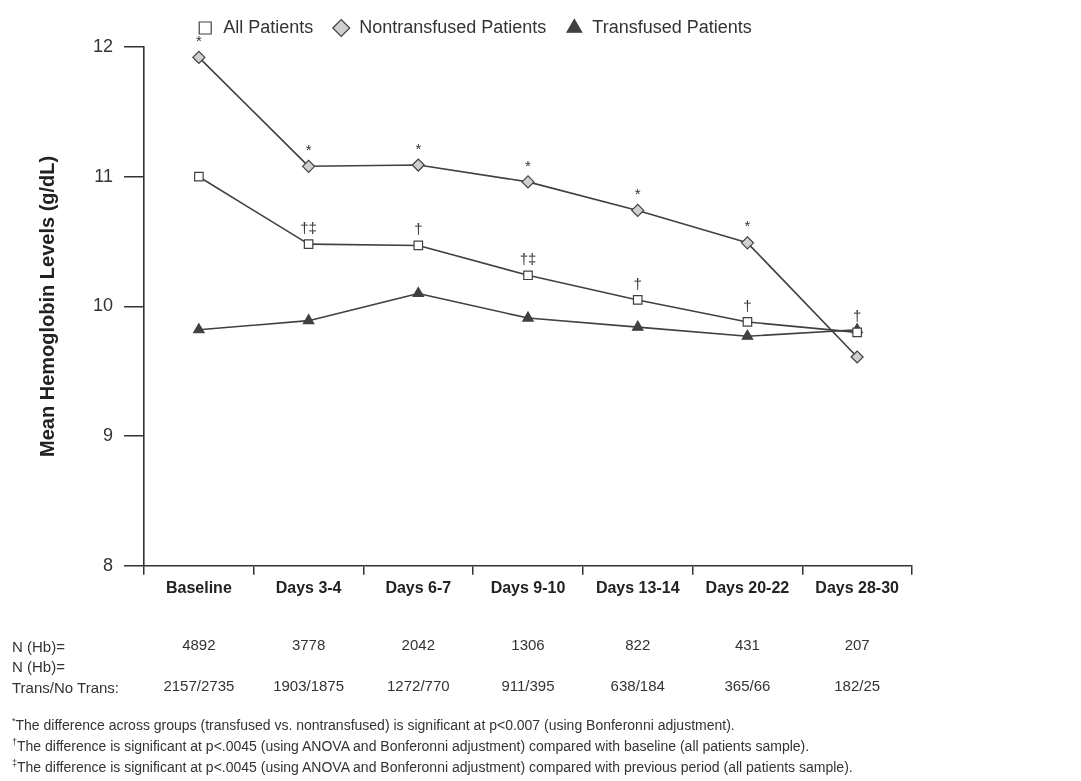 The width and height of the screenshot is (1081, 781). What do you see at coordinates (637, 685) in the screenshot?
I see `text: 638/184` at bounding box center [637, 685].